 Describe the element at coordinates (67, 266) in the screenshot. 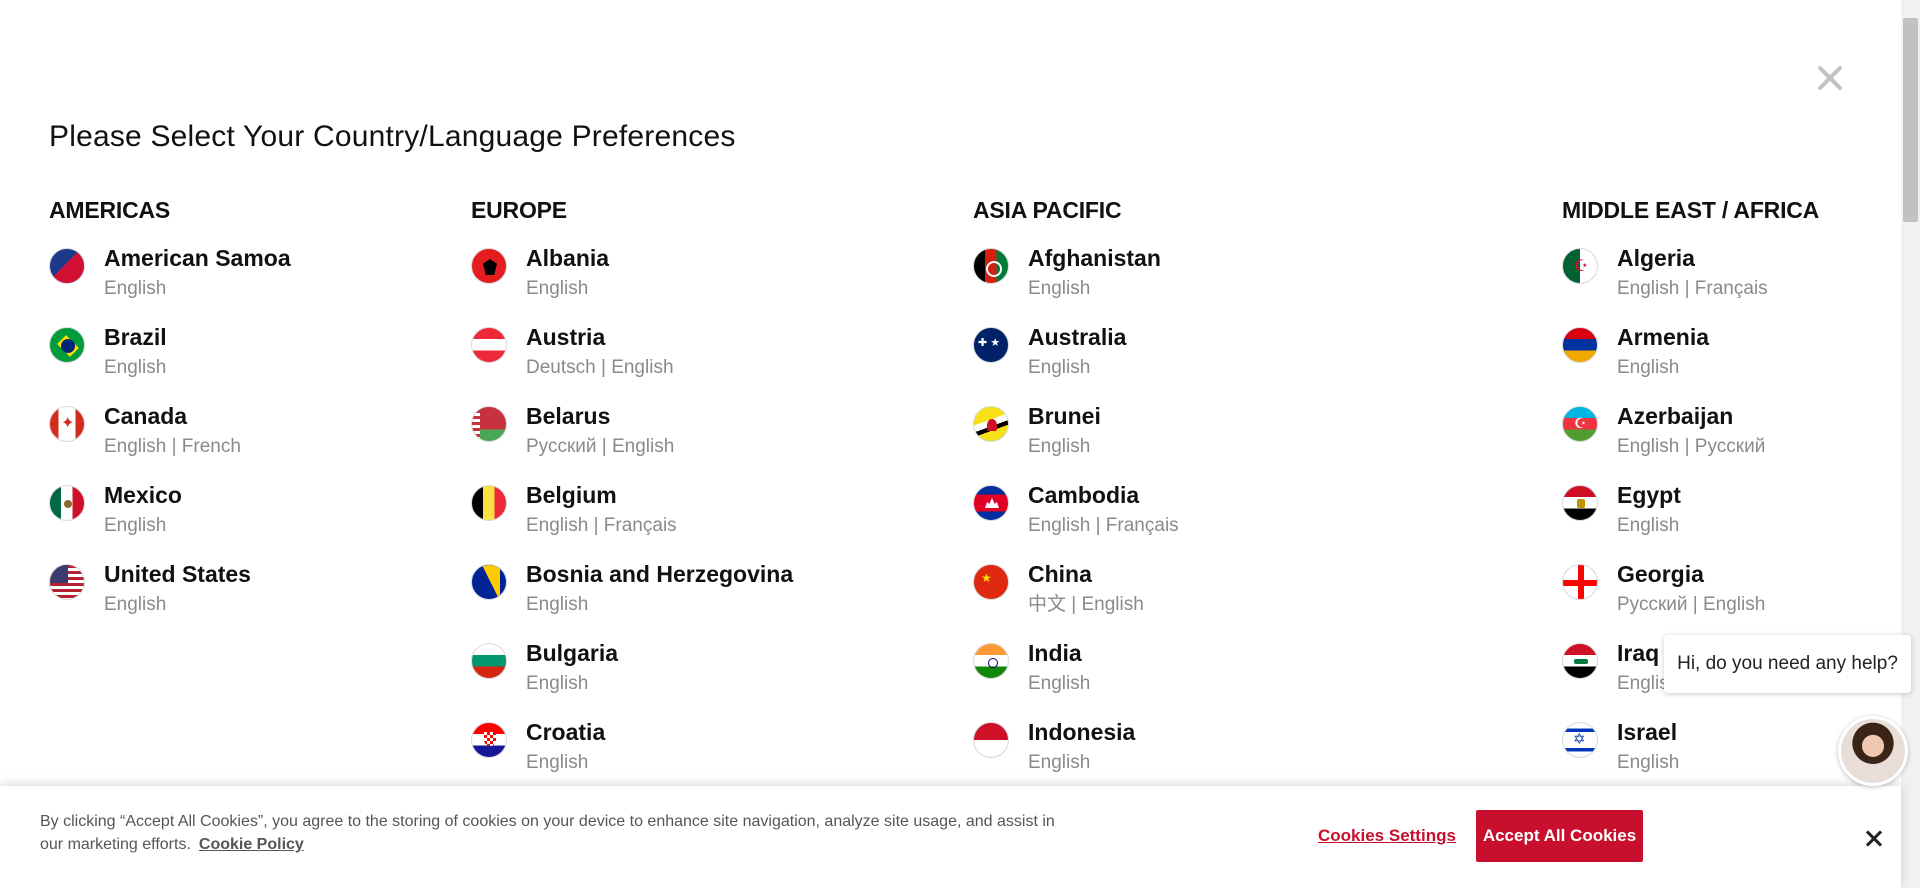

I see `american-samoa-flag-icon` at that location.